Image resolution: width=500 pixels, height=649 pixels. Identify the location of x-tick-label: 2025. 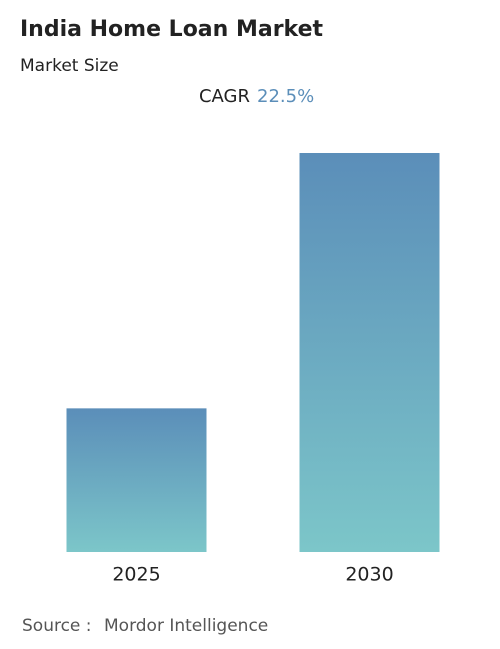
(136, 575).